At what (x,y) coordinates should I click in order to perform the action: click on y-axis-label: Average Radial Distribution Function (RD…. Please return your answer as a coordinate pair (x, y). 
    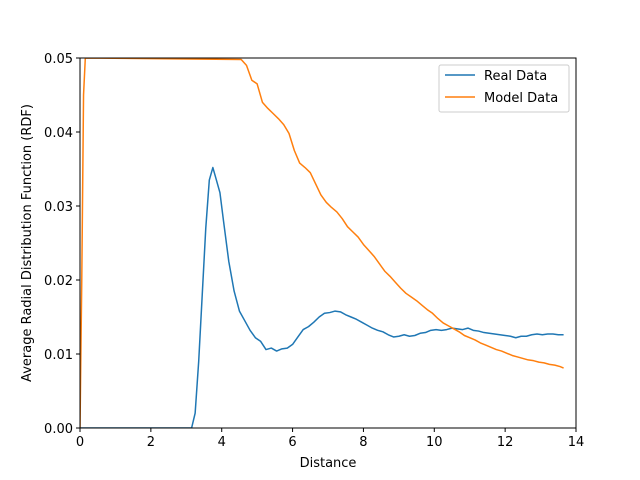
    Looking at the image, I should click on (27, 243).